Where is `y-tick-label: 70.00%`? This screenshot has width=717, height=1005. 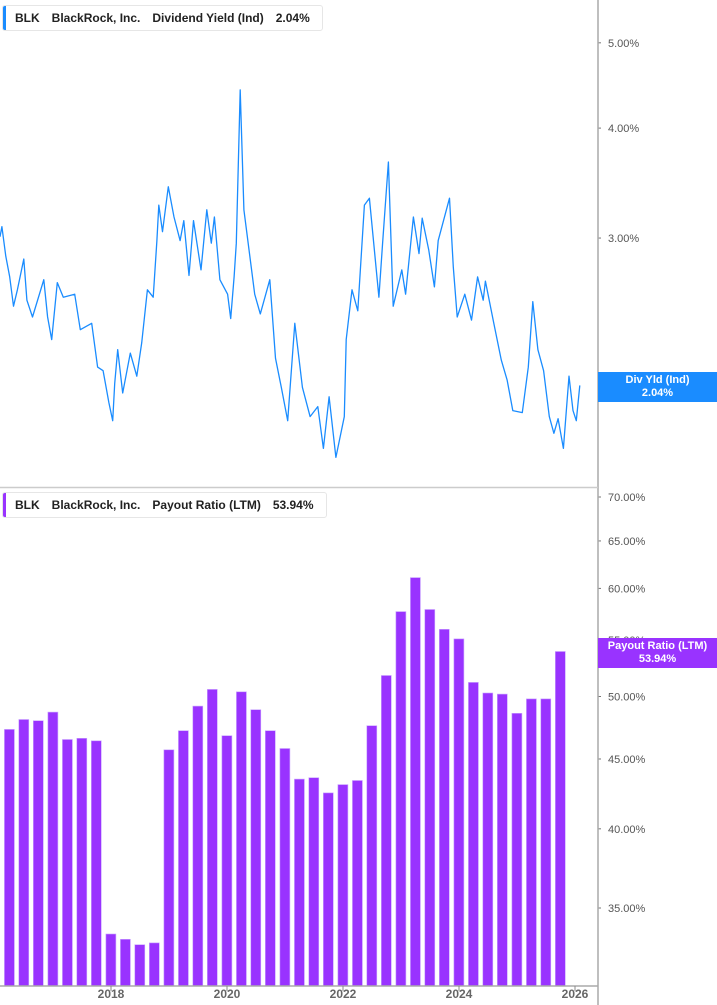 y-tick-label: 70.00% is located at coordinates (627, 498).